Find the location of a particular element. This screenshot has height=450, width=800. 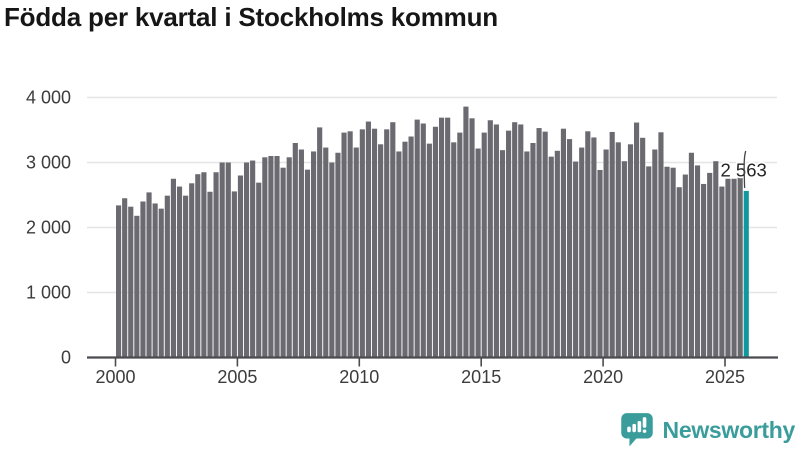

bar-2020-q3 is located at coordinates (618, 250).